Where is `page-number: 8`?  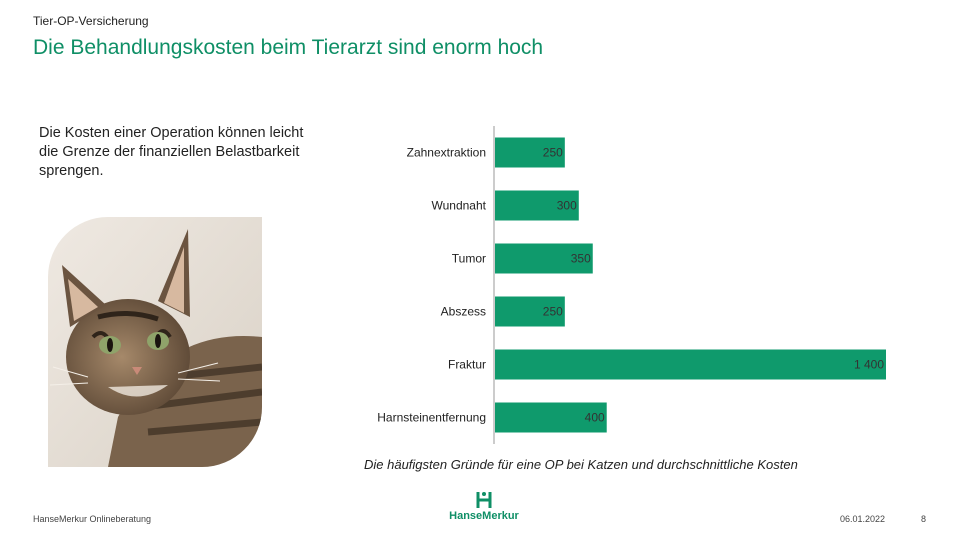 page-number: 8 is located at coordinates (924, 519).